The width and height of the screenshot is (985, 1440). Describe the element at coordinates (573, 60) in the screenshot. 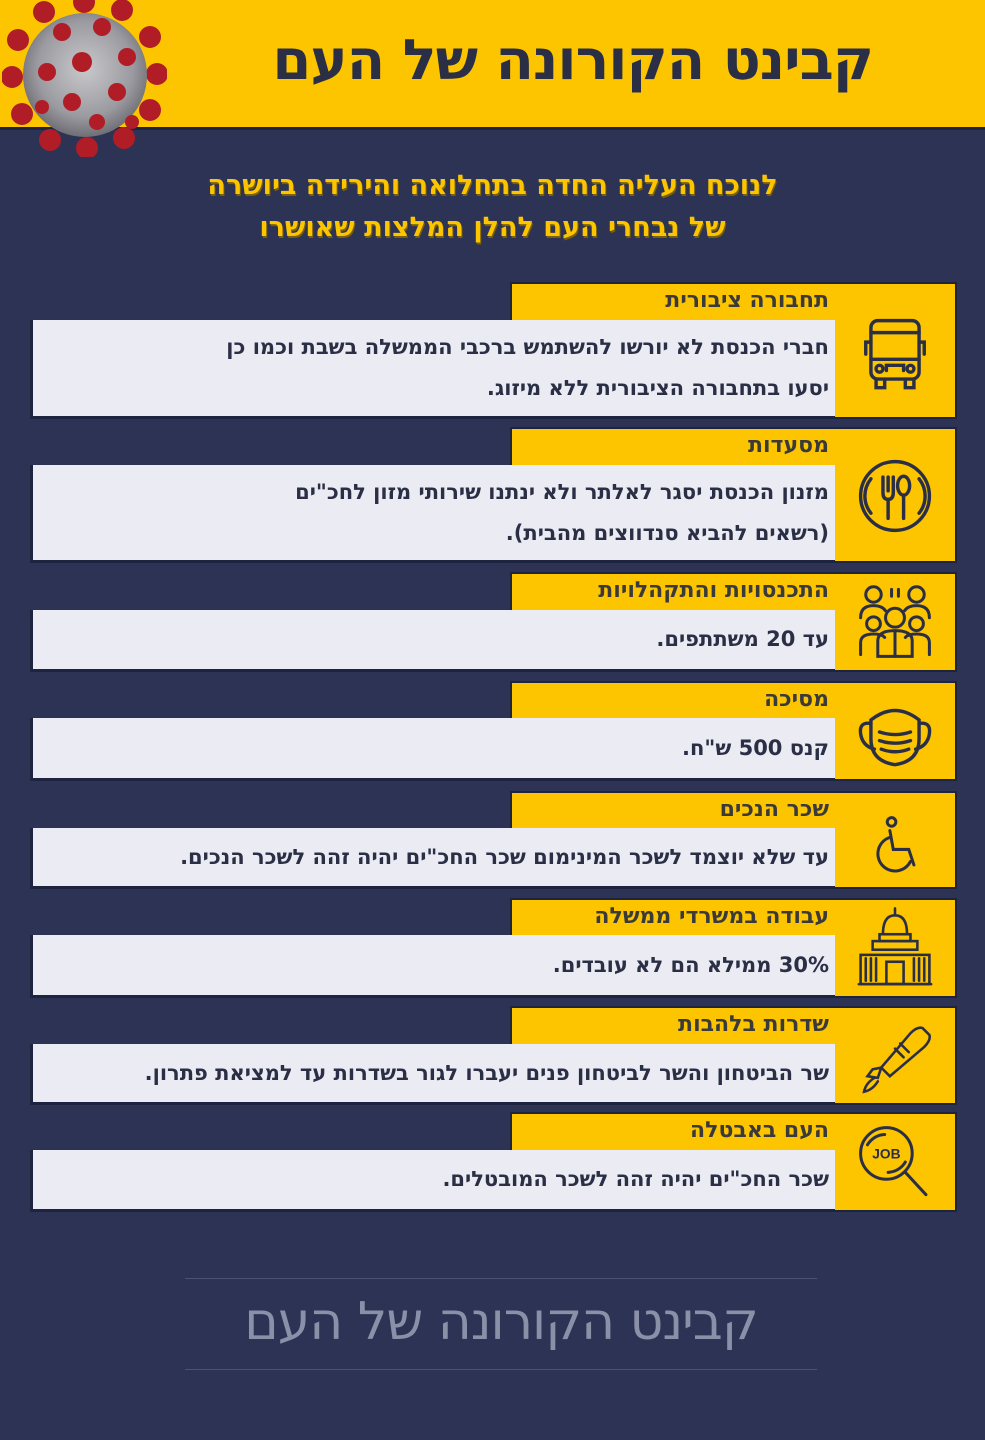

I see `page-title: קבינט הקורונה של העם` at that location.